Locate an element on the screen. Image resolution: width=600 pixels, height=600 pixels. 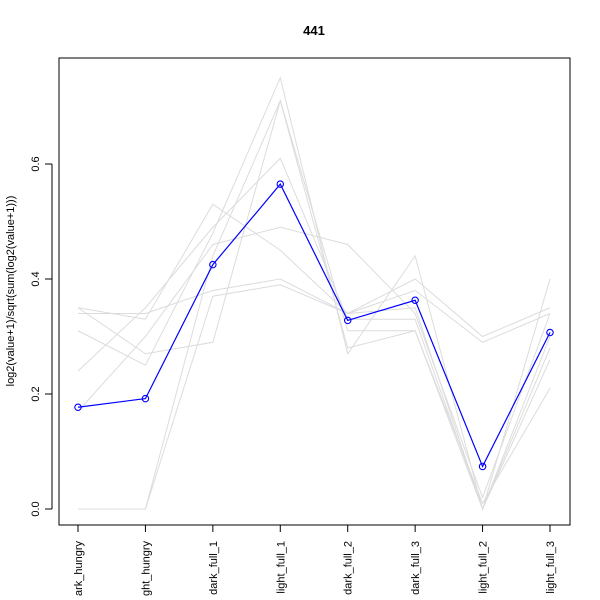
x-tick-label-dark_full_1: dark_full_1 is located at coordinates (214, 568).